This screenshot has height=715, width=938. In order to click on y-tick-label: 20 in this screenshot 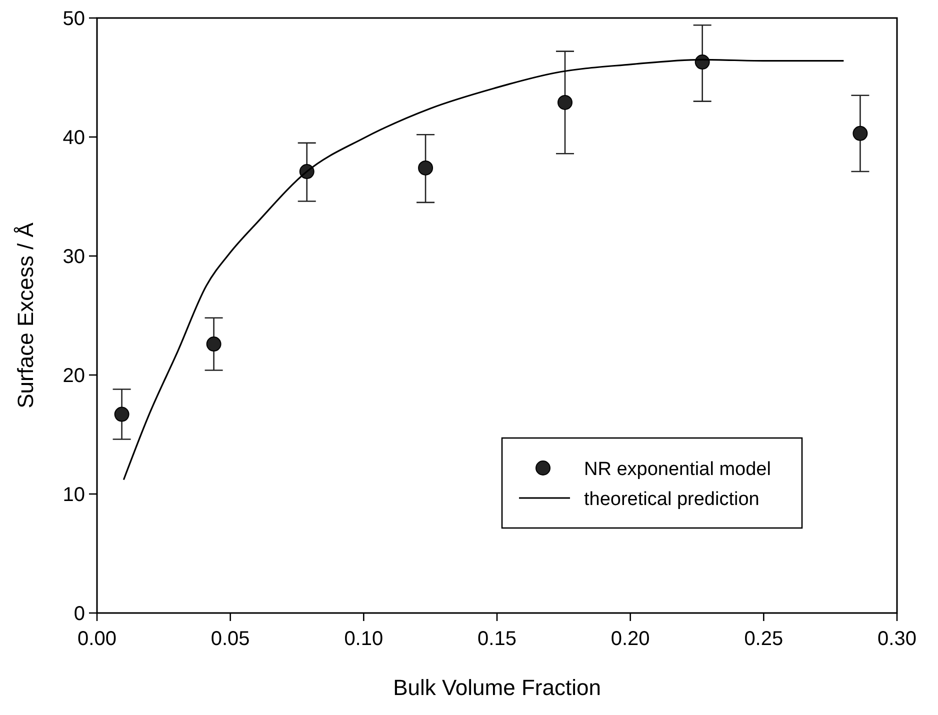, I will do `click(73, 376)`.